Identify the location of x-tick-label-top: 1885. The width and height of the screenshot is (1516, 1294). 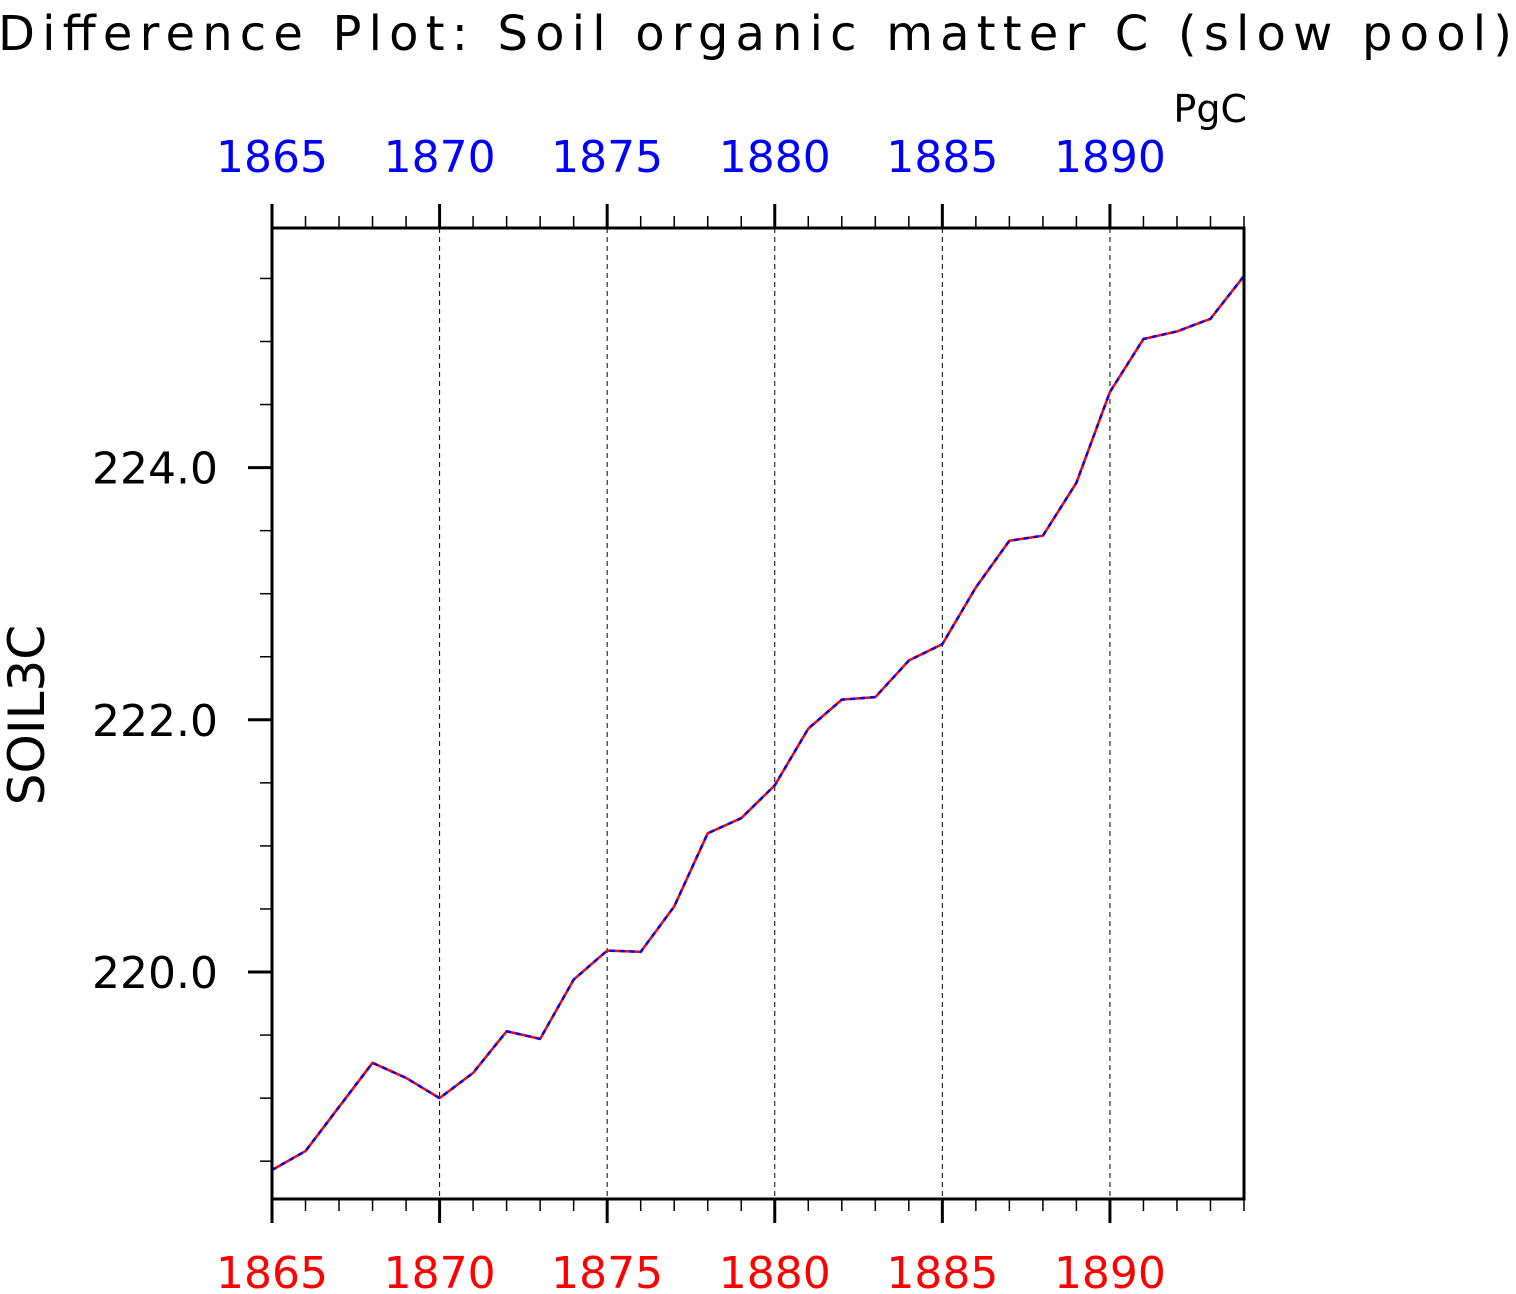
(942, 157).